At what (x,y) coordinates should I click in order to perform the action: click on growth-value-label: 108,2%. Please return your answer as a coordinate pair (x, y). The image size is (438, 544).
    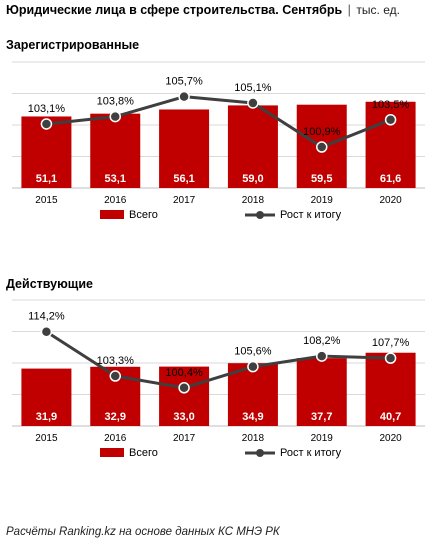
    Looking at the image, I should click on (322, 341).